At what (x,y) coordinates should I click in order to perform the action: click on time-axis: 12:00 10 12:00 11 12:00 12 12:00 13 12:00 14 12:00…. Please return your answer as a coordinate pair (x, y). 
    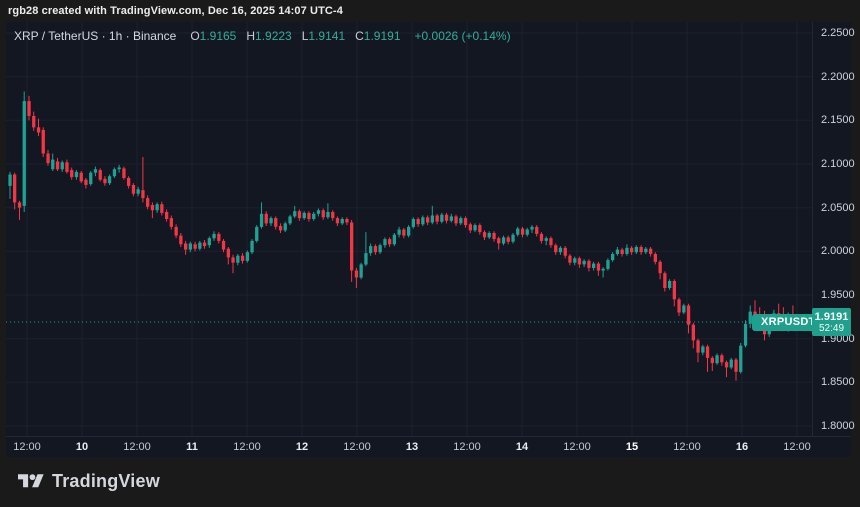
    Looking at the image, I should click on (428, 446).